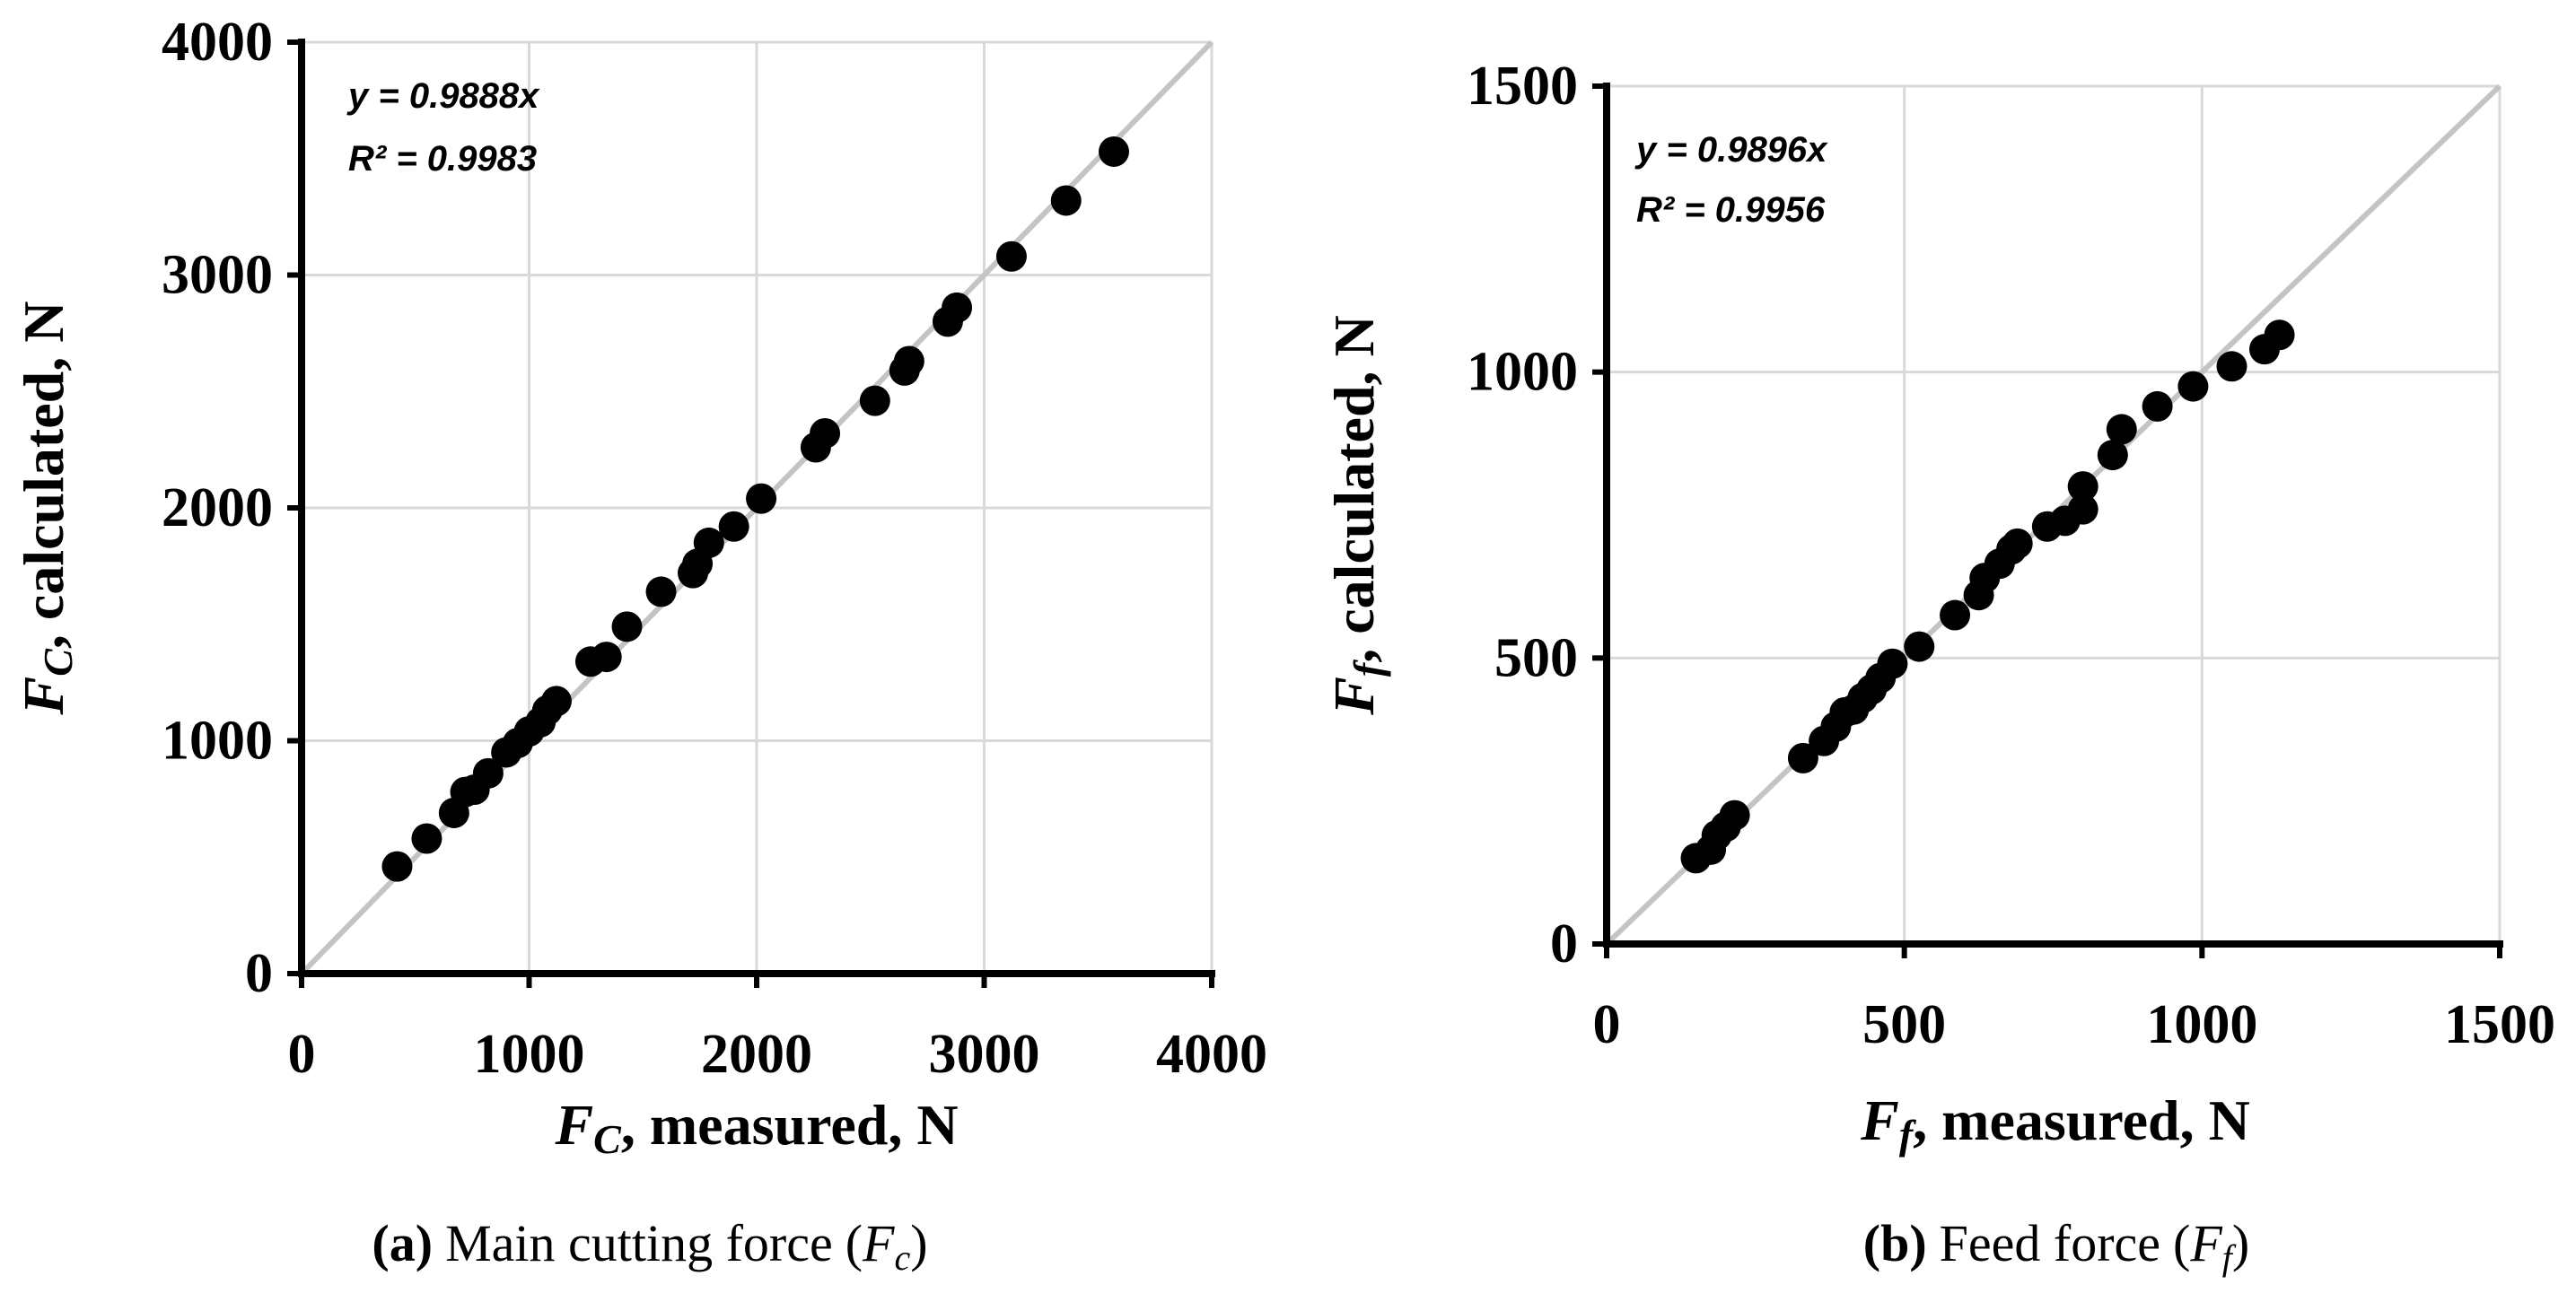 The width and height of the screenshot is (2576, 1302). What do you see at coordinates (1522, 86) in the screenshot?
I see `y-tick-label: 1500` at bounding box center [1522, 86].